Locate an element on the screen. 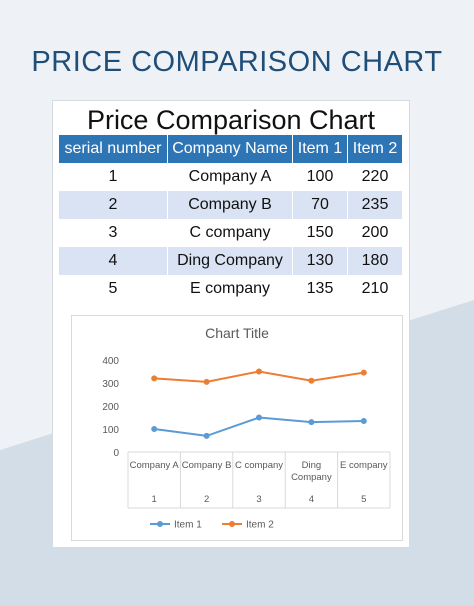  x-tick-label: Ding is located at coordinates (312, 465).